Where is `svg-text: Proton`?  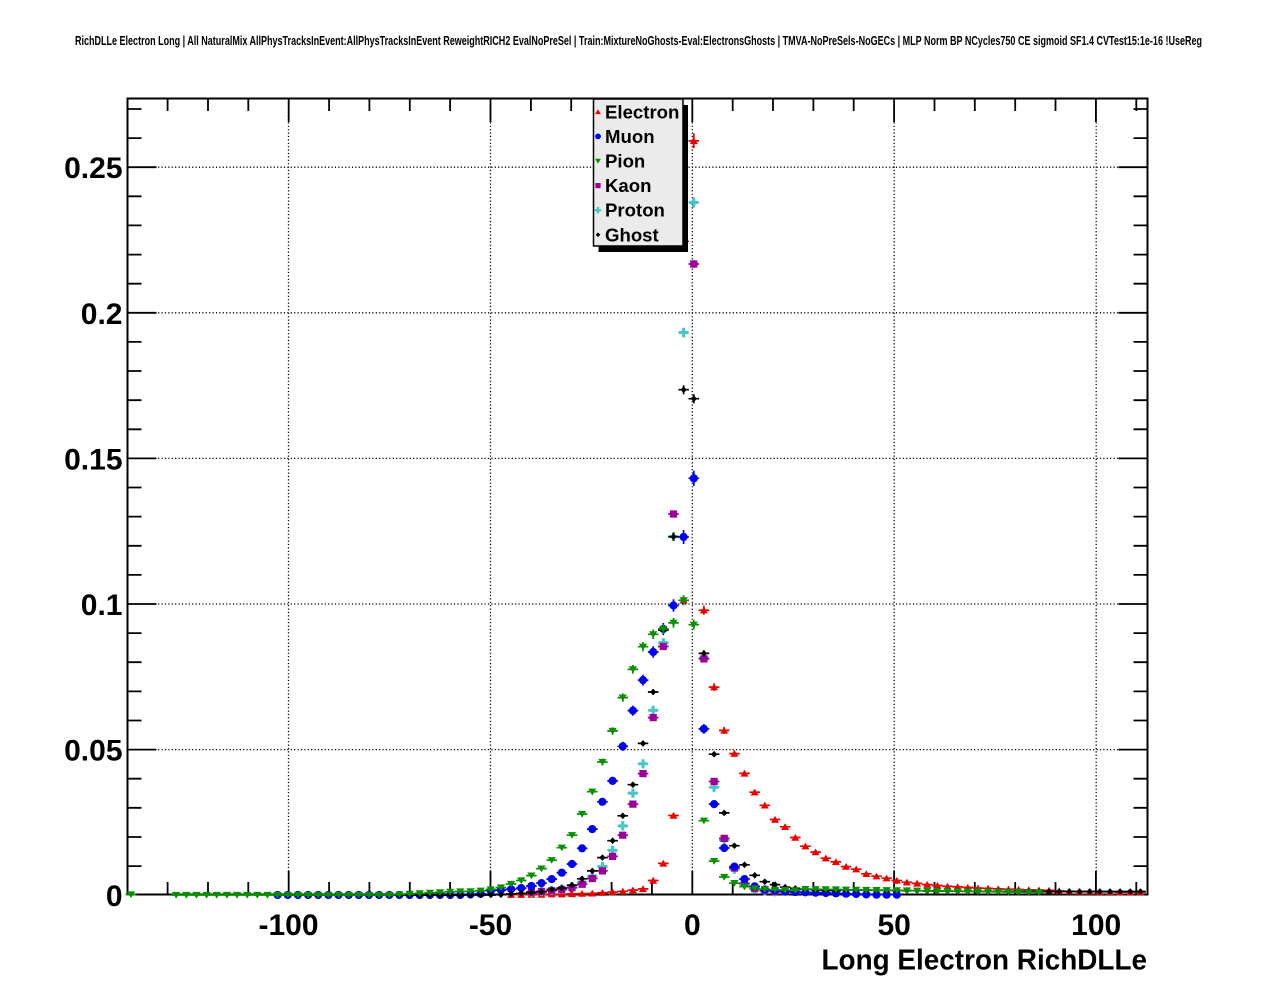 svg-text: Proton is located at coordinates (635, 210).